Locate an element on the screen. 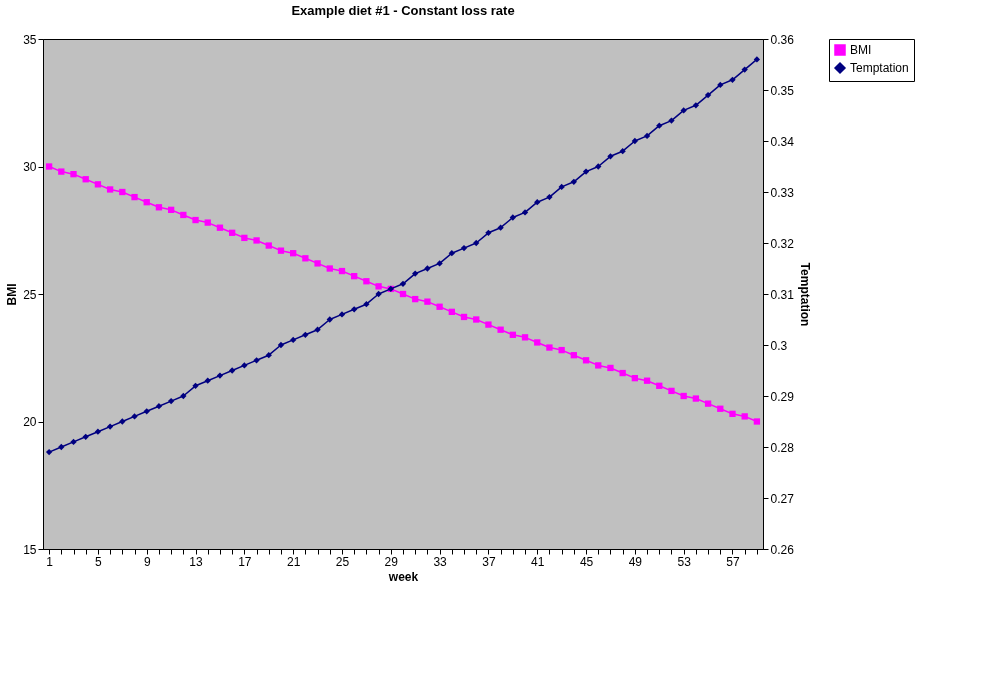  x-tick-label: 45 is located at coordinates (586, 561).